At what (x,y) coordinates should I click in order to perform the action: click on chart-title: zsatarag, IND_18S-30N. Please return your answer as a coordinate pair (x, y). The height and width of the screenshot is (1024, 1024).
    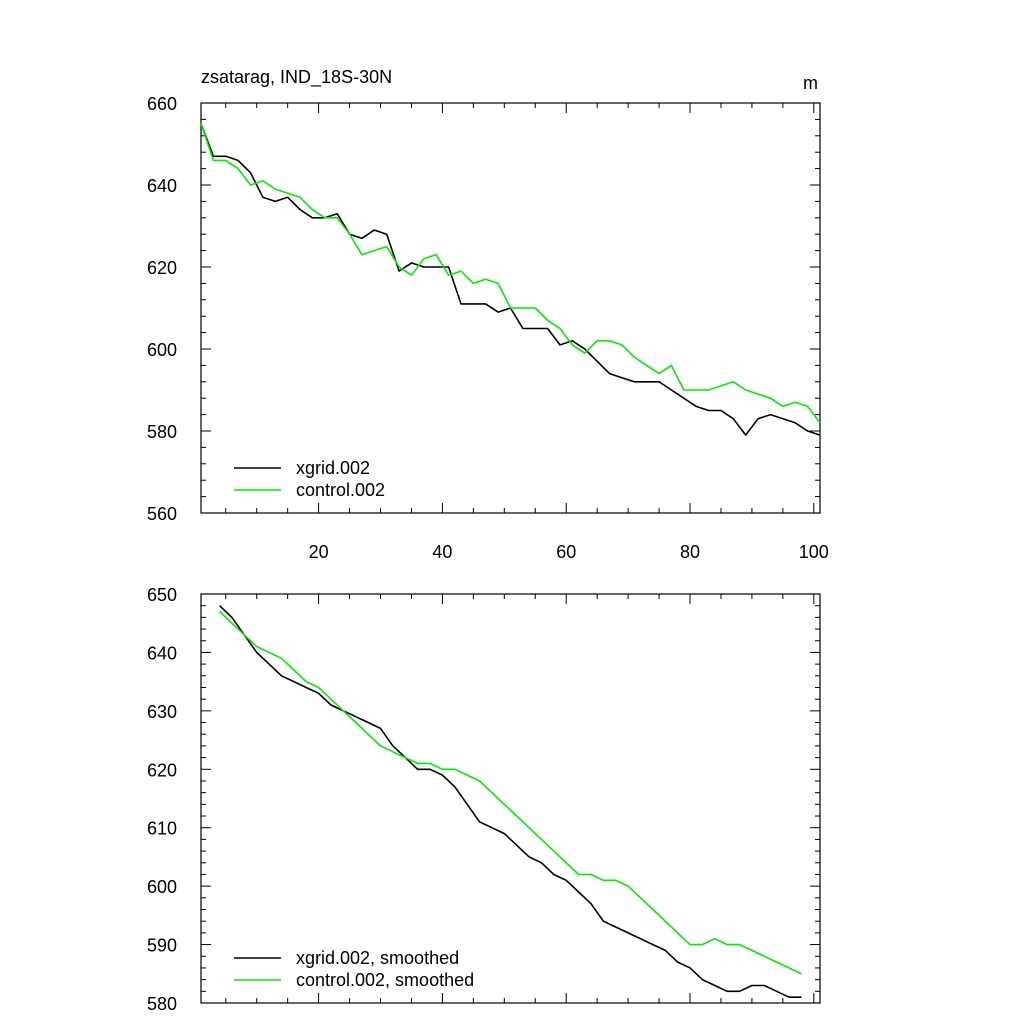
    Looking at the image, I should click on (296, 77).